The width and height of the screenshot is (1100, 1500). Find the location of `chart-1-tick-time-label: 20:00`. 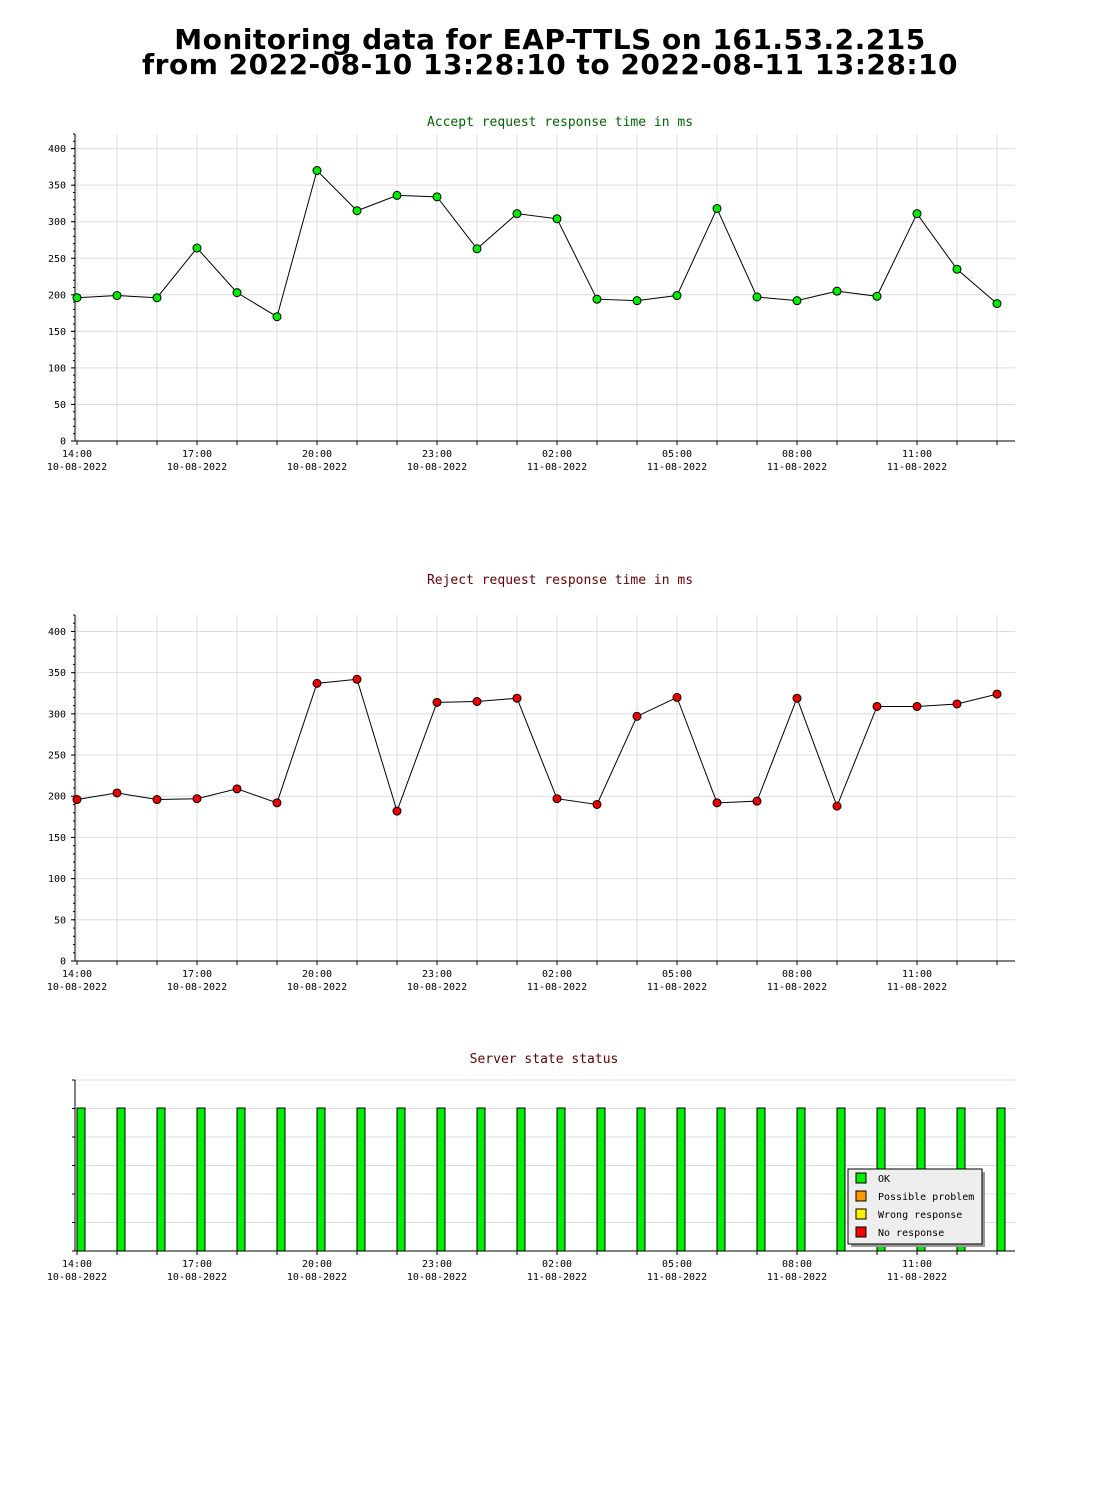

chart-1-tick-time-label: 20:00 is located at coordinates (317, 454).